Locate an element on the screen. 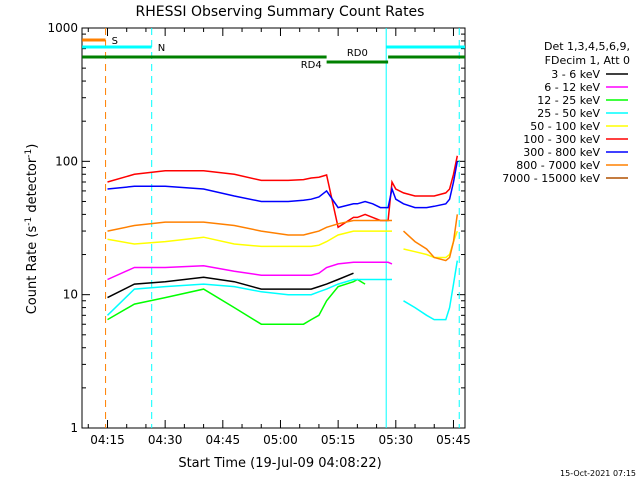  legend-label: 6 - 12 keV is located at coordinates (572, 87).